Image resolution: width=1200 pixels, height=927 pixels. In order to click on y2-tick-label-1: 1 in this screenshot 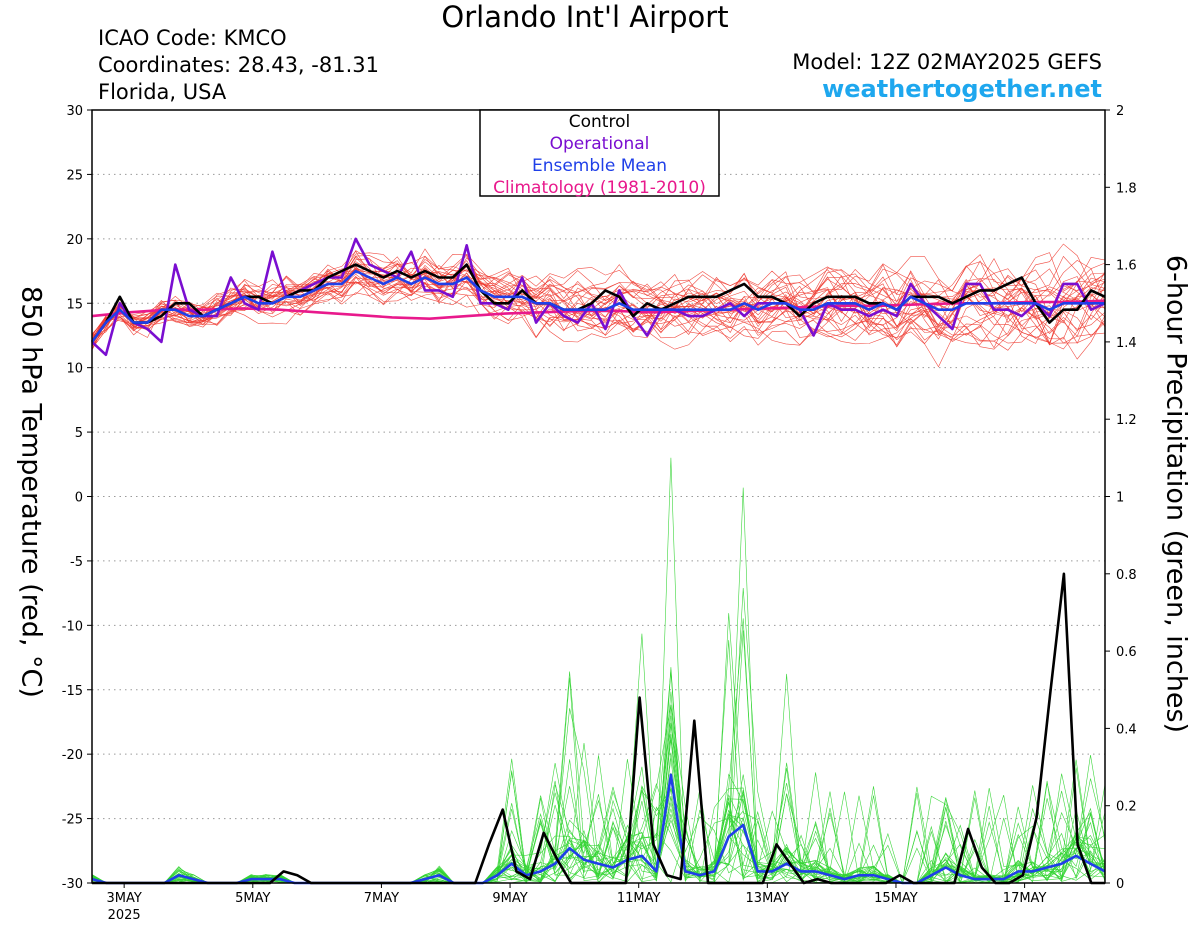, I will do `click(1120, 498)`.